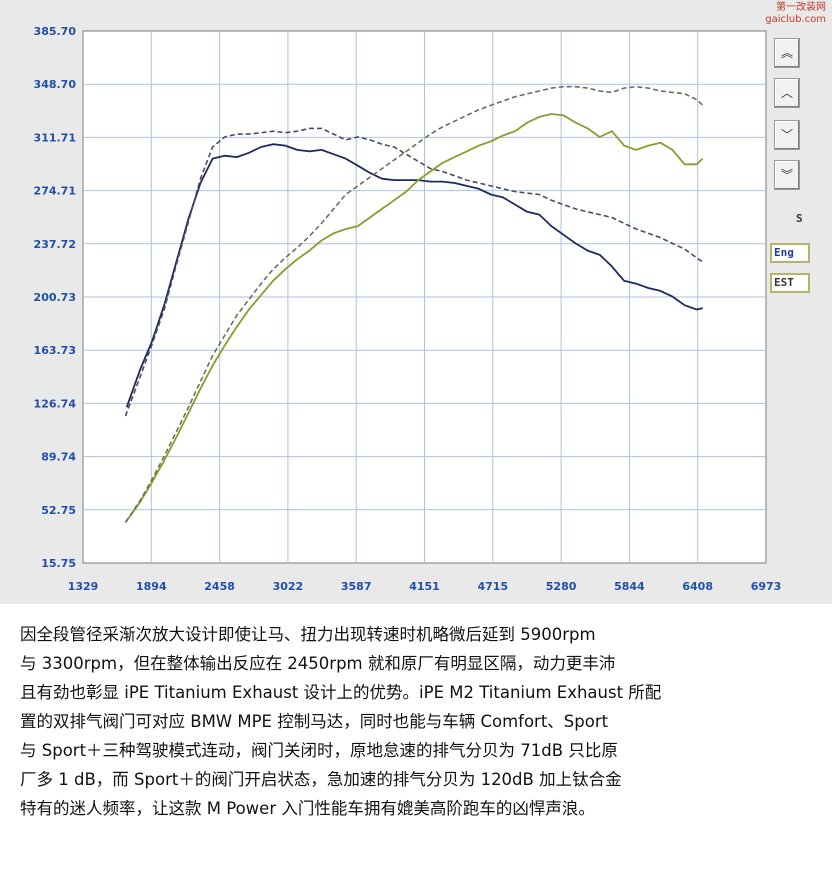  I want to click on chevron-down-icon: ﹀, so click(786, 135).